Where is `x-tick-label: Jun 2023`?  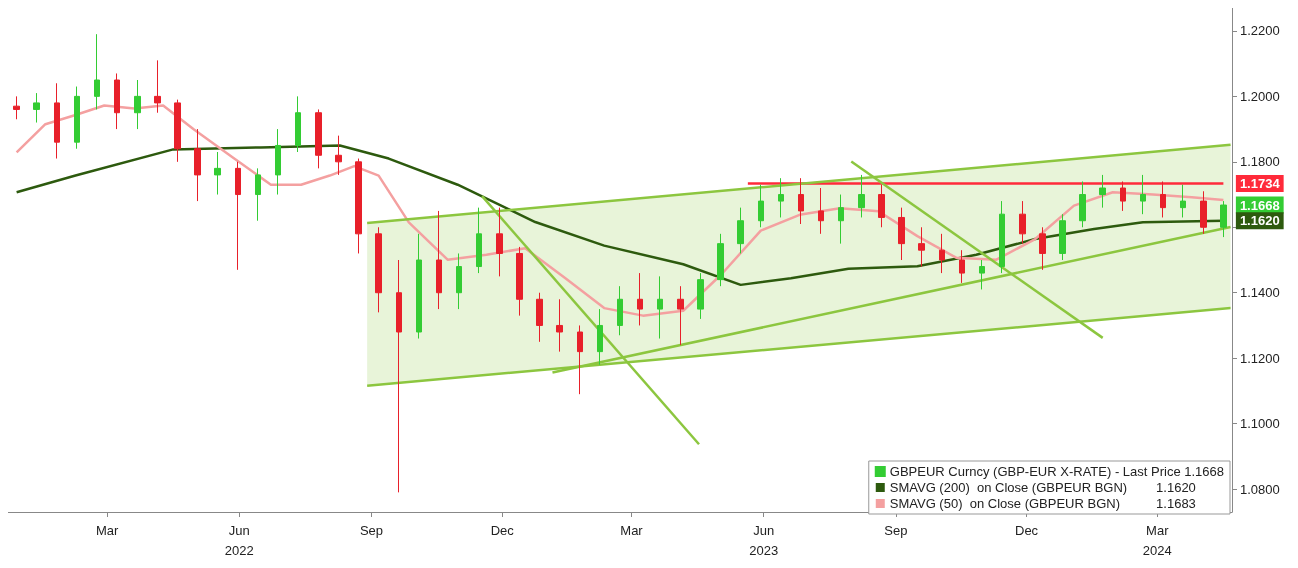
x-tick-label: Jun 2023 is located at coordinates (764, 540).